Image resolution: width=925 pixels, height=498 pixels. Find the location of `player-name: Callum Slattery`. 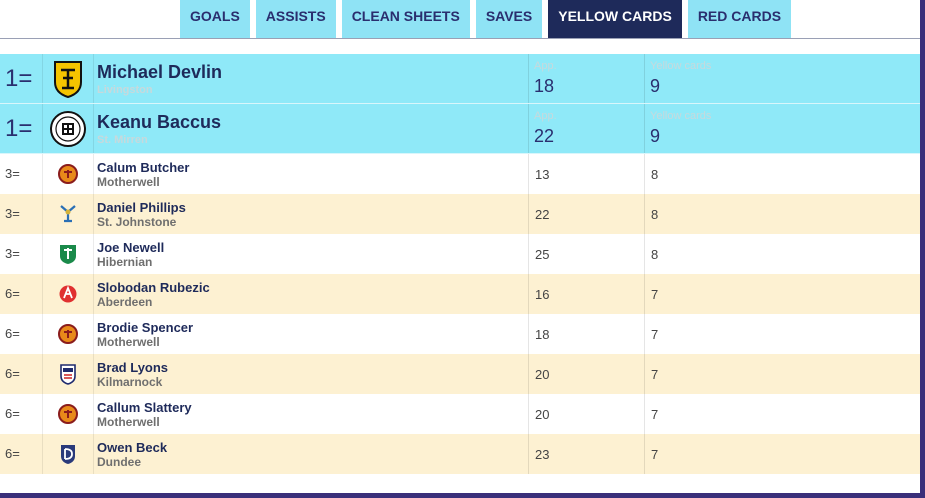

player-name: Callum Slattery is located at coordinates (144, 407).